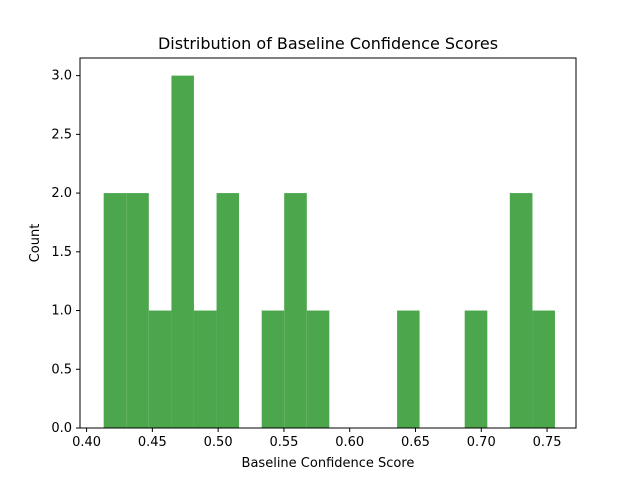 The height and width of the screenshot is (480, 640). I want to click on x-tick-label: 0.75, so click(547, 442).